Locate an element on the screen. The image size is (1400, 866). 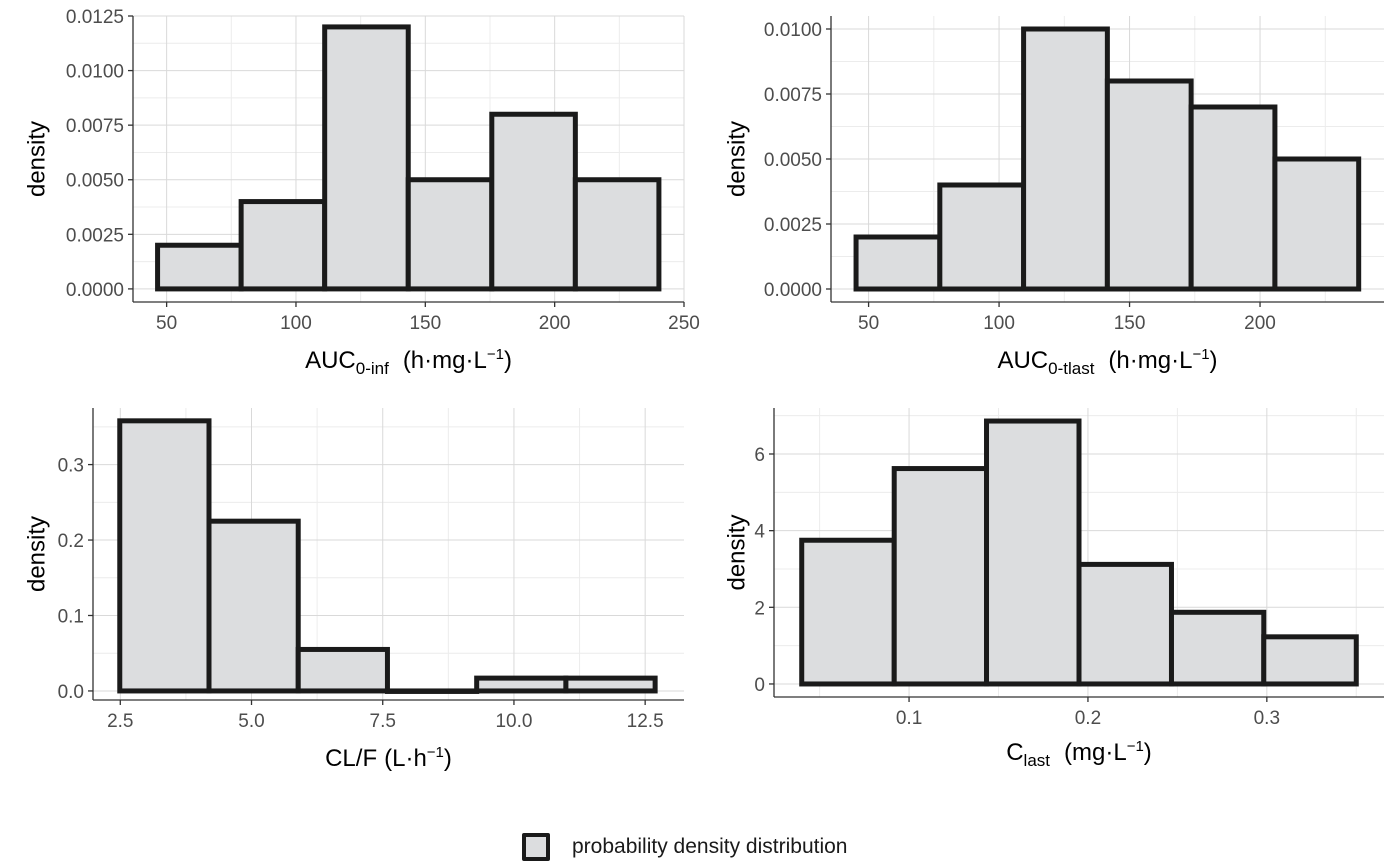
x-axis-title-subscript: 0-inf is located at coordinates (372, 368).